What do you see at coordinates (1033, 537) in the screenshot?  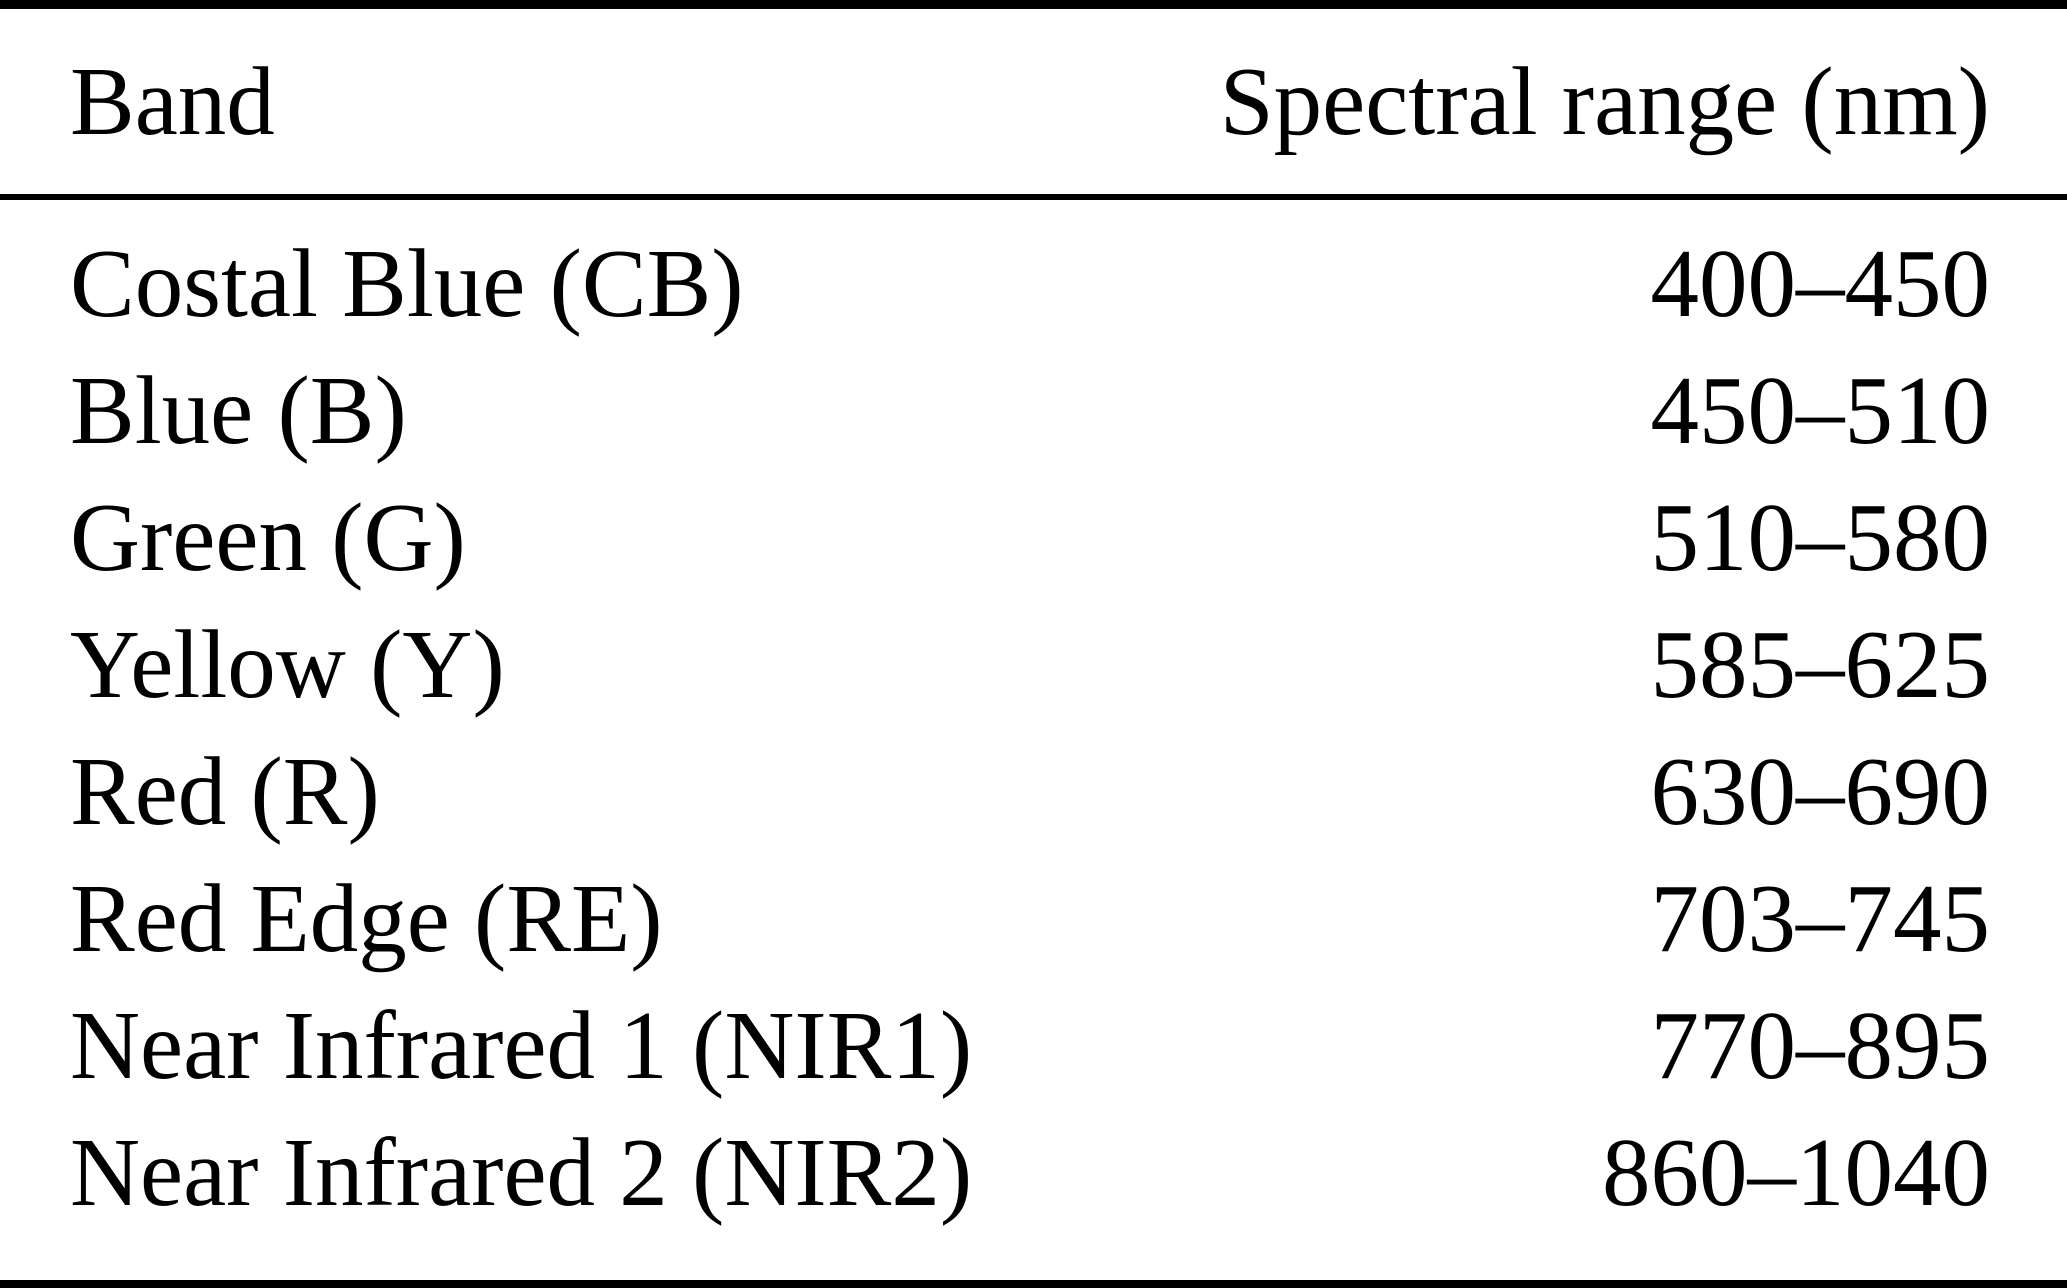 I see `table-row: Green (G) 510–580` at bounding box center [1033, 537].